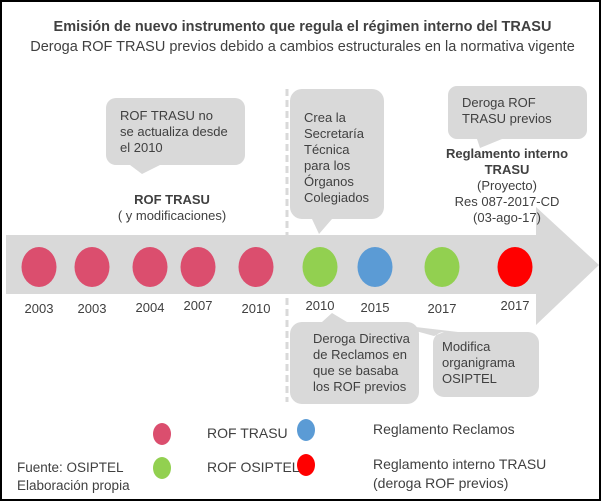 Image resolution: width=601 pixels, height=501 pixels. I want to click on event-year: 2007, so click(198, 305).